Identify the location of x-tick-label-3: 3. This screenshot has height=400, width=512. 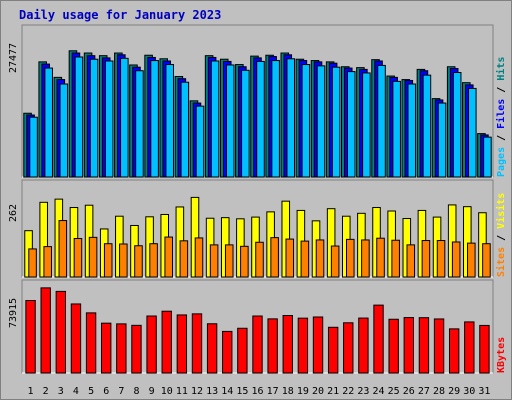
(61, 391).